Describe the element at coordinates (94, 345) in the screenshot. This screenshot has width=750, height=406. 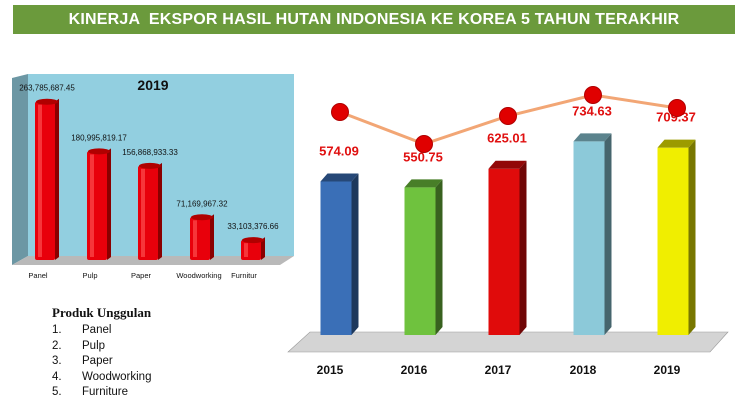
I see `product-list-label: Pulp` at that location.